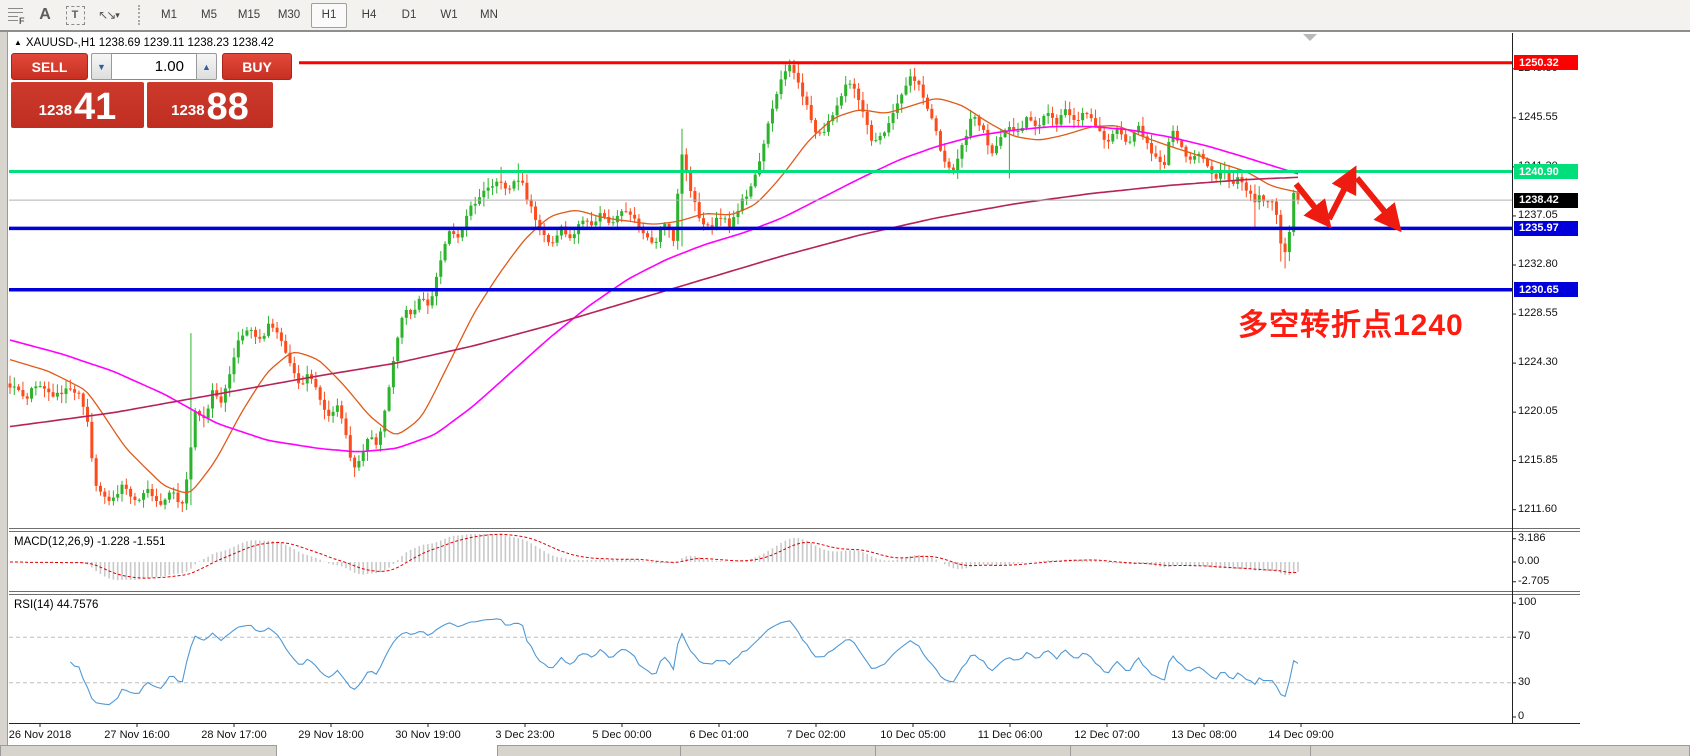  Describe the element at coordinates (1538, 459) in the screenshot. I see `price-tick-label: 1215.85` at that location.